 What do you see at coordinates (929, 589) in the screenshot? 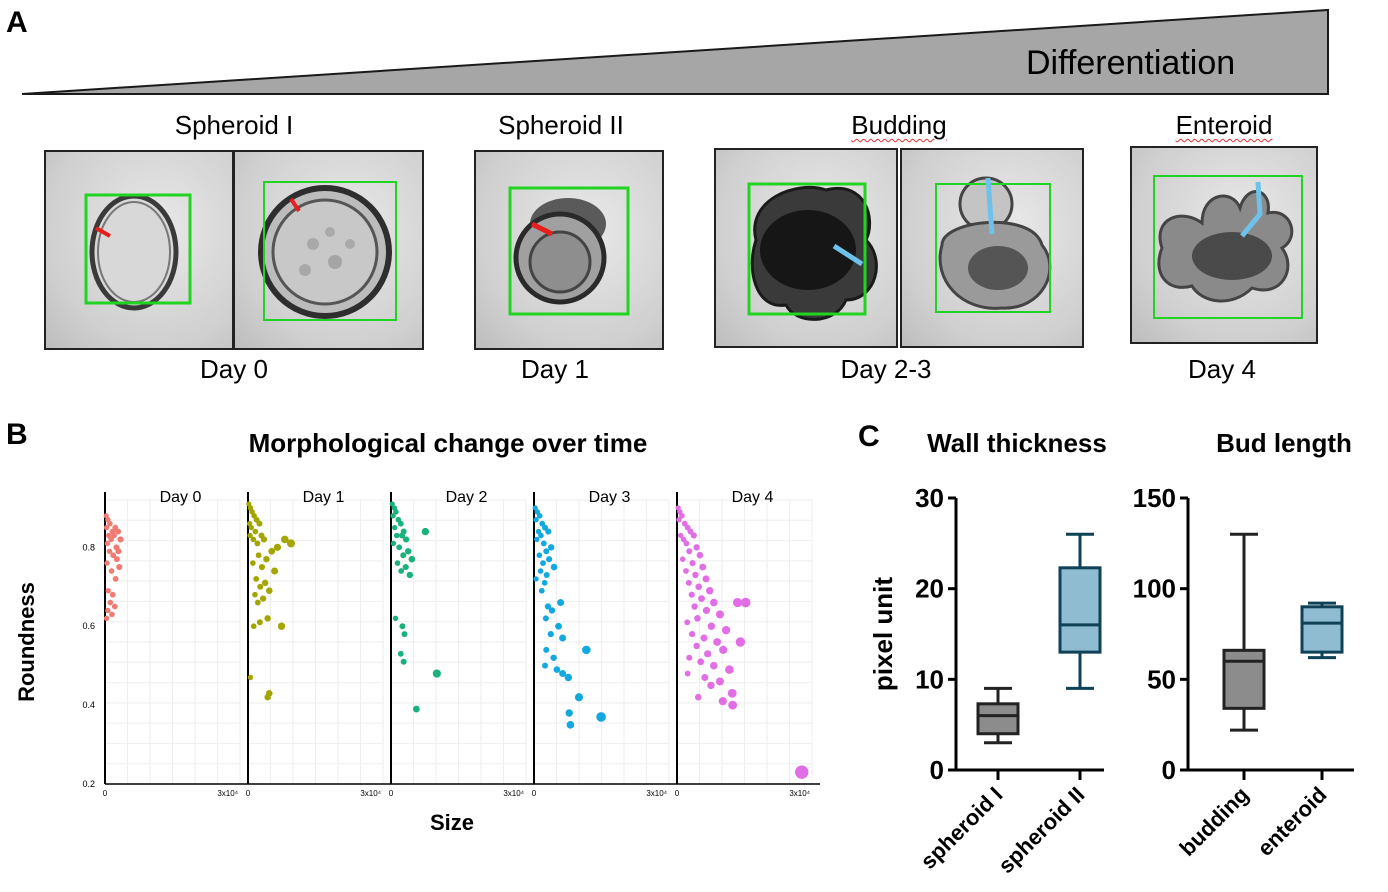
I see `y-tick-label: 20` at bounding box center [929, 589].